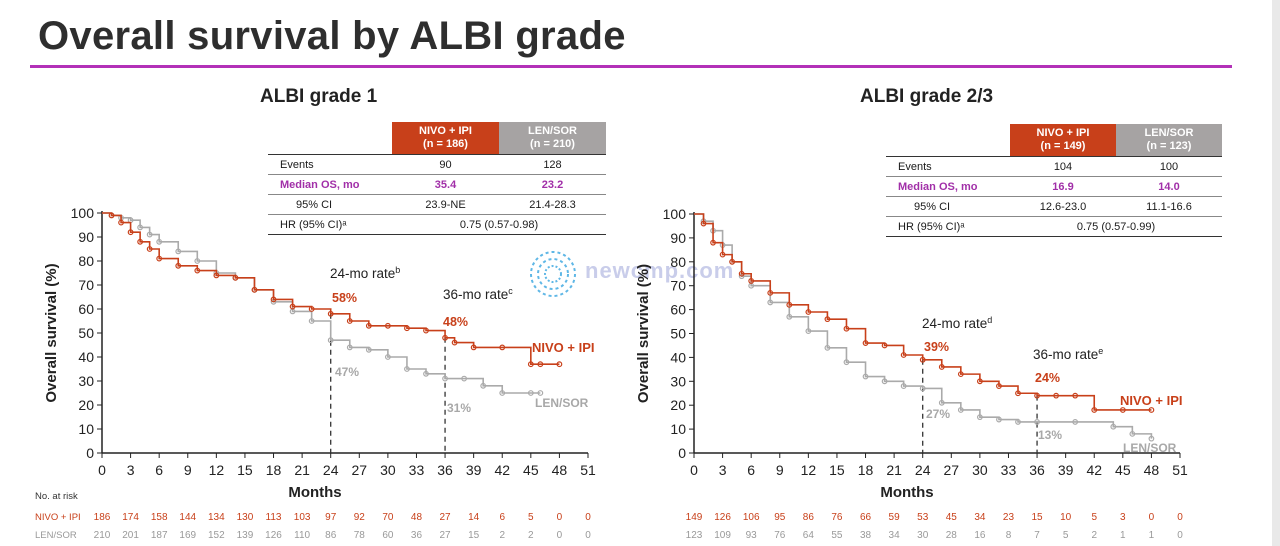  What do you see at coordinates (102, 470) in the screenshot?
I see `x-tick-label: 0` at bounding box center [102, 470].